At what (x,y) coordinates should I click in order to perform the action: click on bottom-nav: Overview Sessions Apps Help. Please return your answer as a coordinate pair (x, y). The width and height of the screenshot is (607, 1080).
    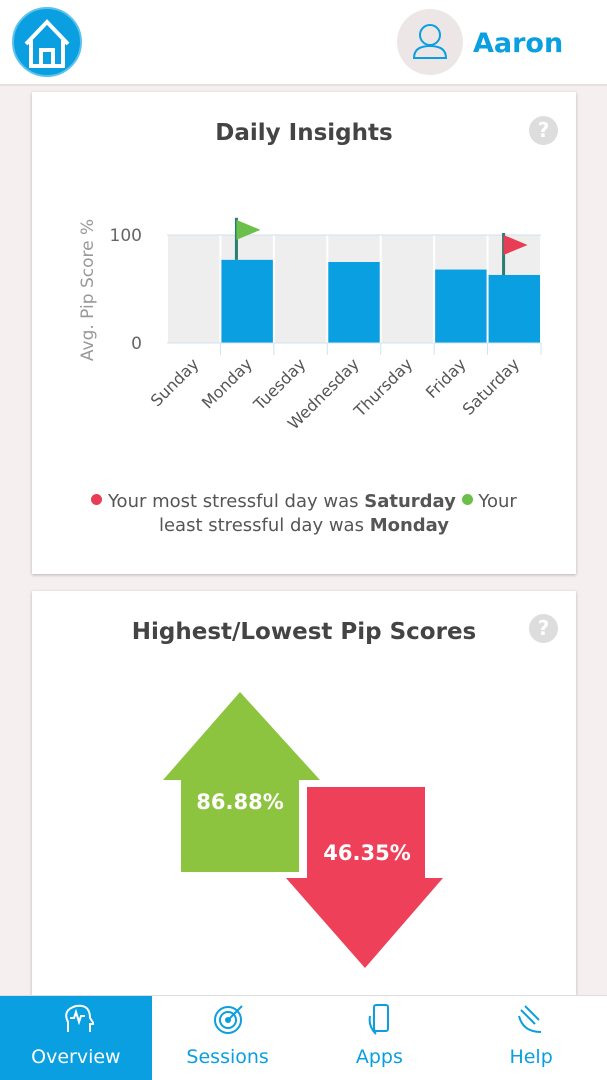
    Looking at the image, I should click on (303, 1037).